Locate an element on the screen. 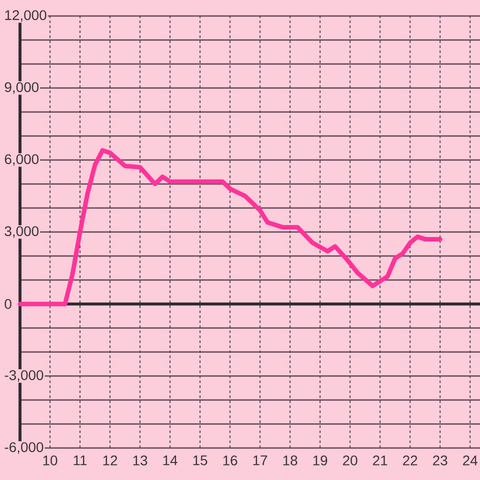  x-tick-label: 10 is located at coordinates (50, 461).